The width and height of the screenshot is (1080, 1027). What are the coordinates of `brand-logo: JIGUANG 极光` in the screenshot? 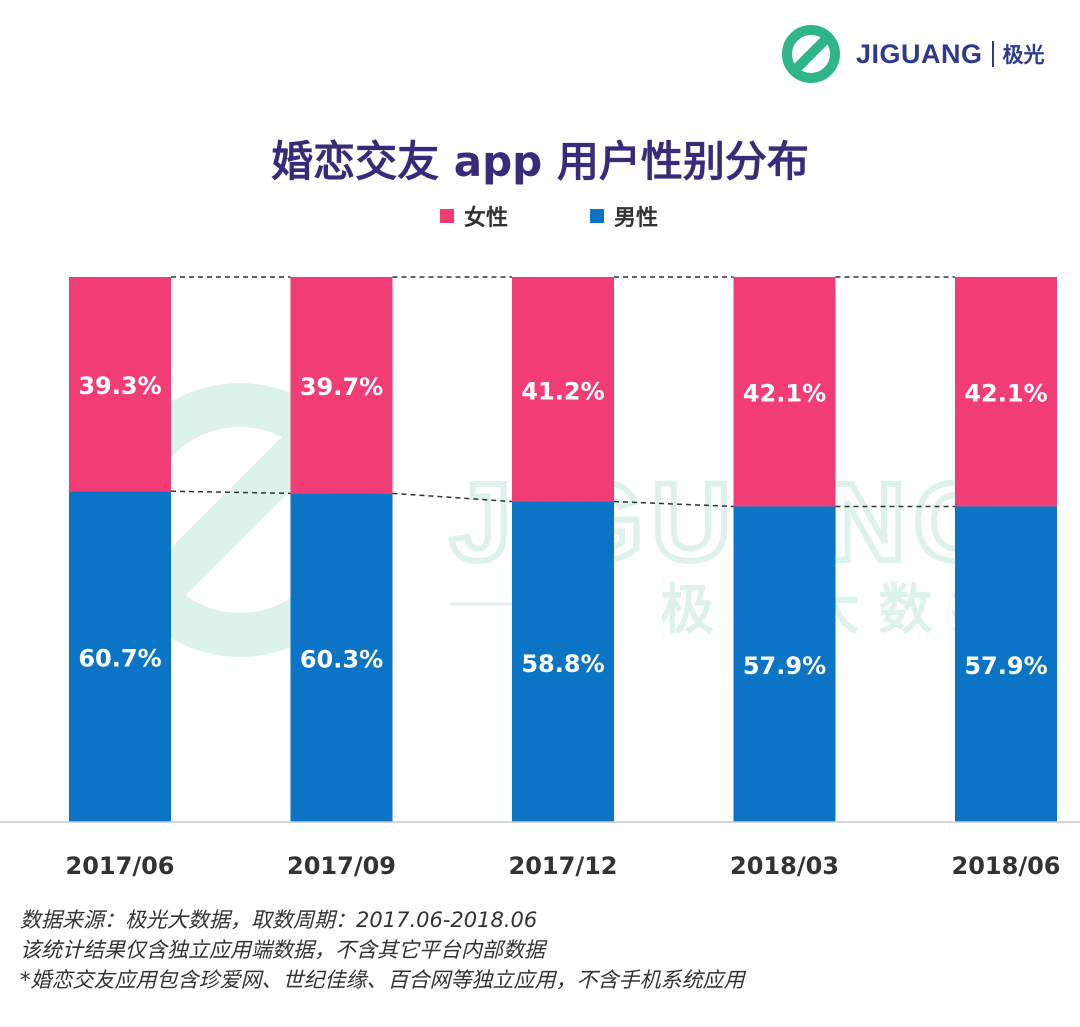 It's located at (912, 54).